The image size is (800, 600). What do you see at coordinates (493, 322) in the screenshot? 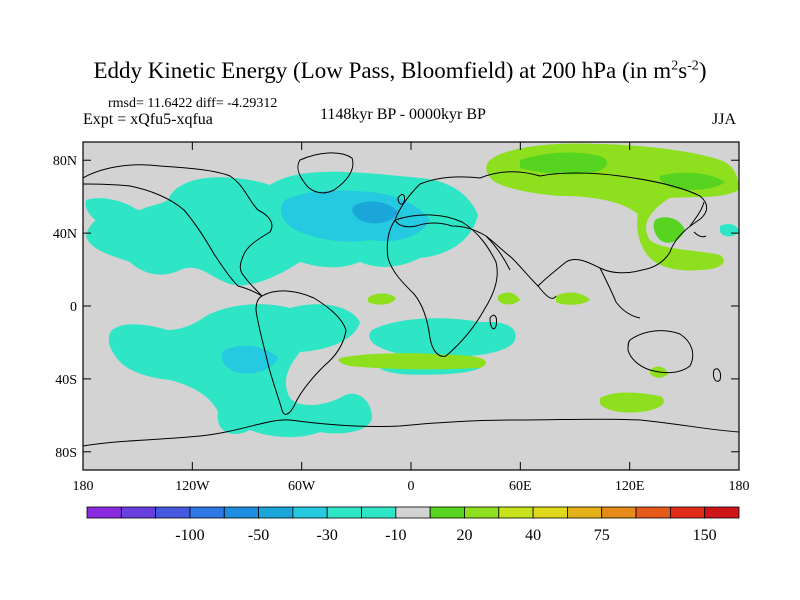
I see `coast-madagascar` at bounding box center [493, 322].